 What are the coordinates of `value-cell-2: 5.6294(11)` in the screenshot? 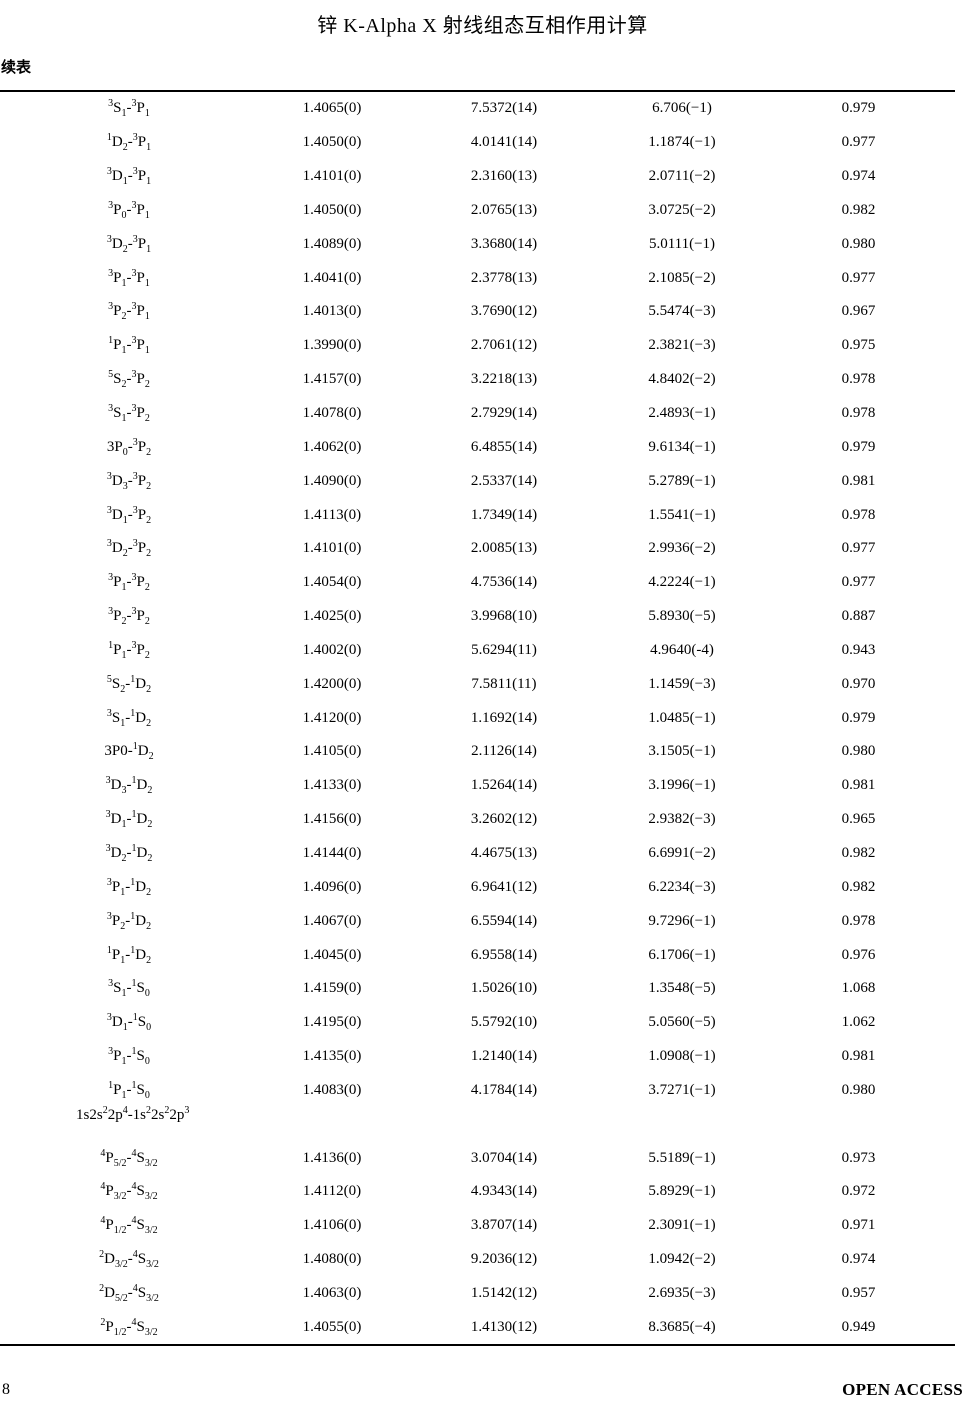 It's located at (504, 649).